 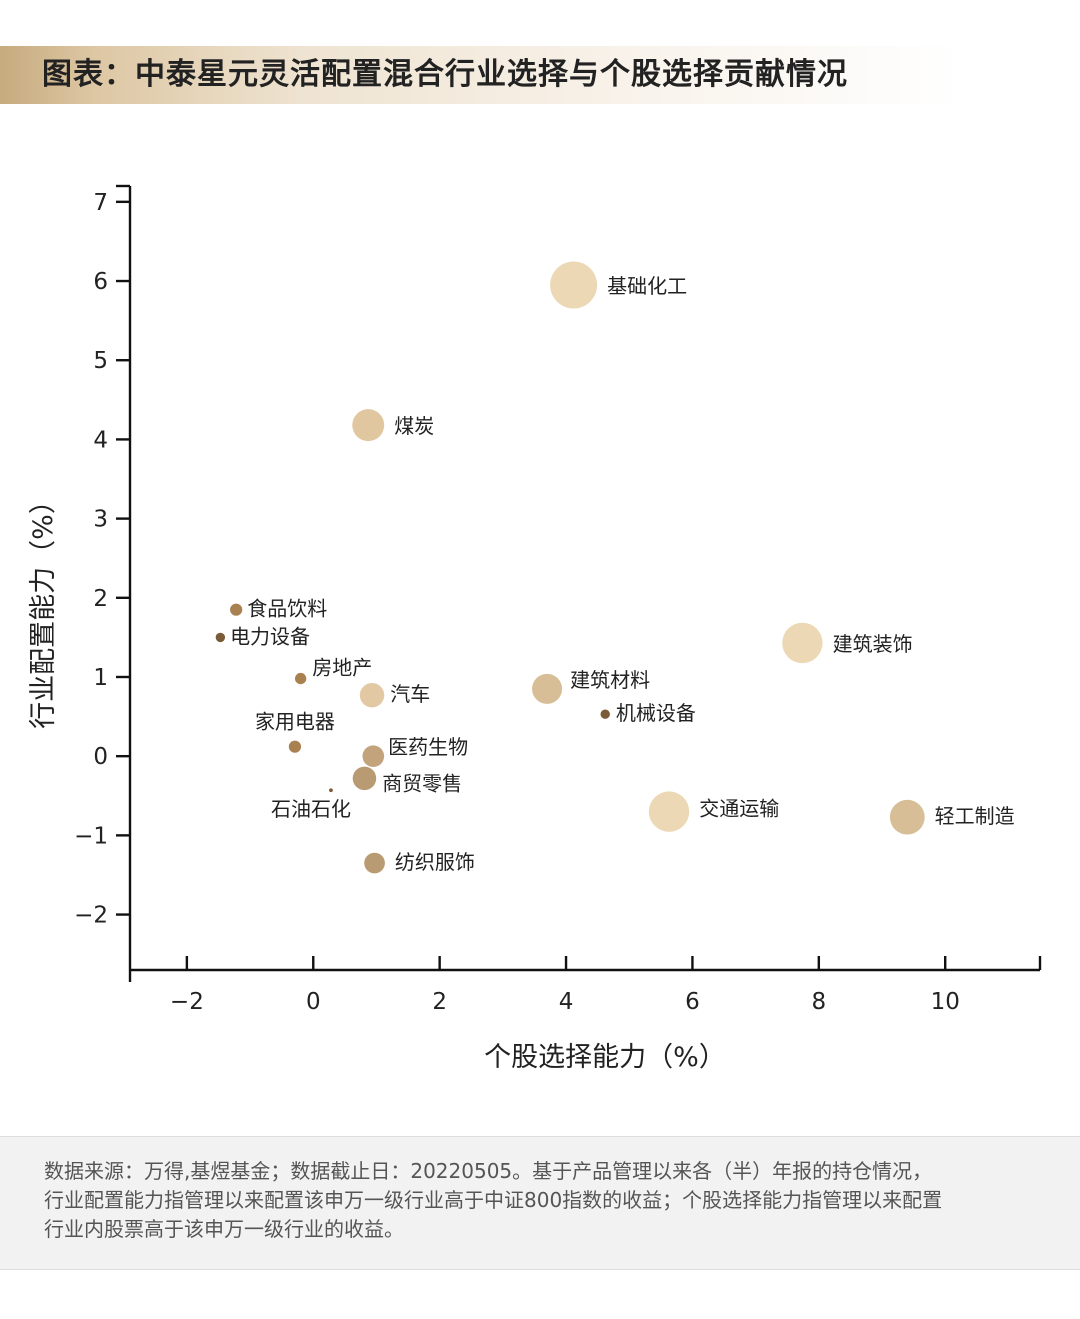 I want to click on y-tick-label: 2, so click(x=100, y=599).